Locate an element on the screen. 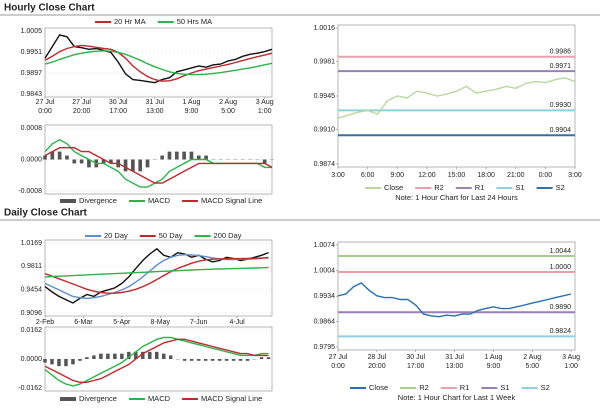  y-tick-label: 0.9096 is located at coordinates (32, 313).